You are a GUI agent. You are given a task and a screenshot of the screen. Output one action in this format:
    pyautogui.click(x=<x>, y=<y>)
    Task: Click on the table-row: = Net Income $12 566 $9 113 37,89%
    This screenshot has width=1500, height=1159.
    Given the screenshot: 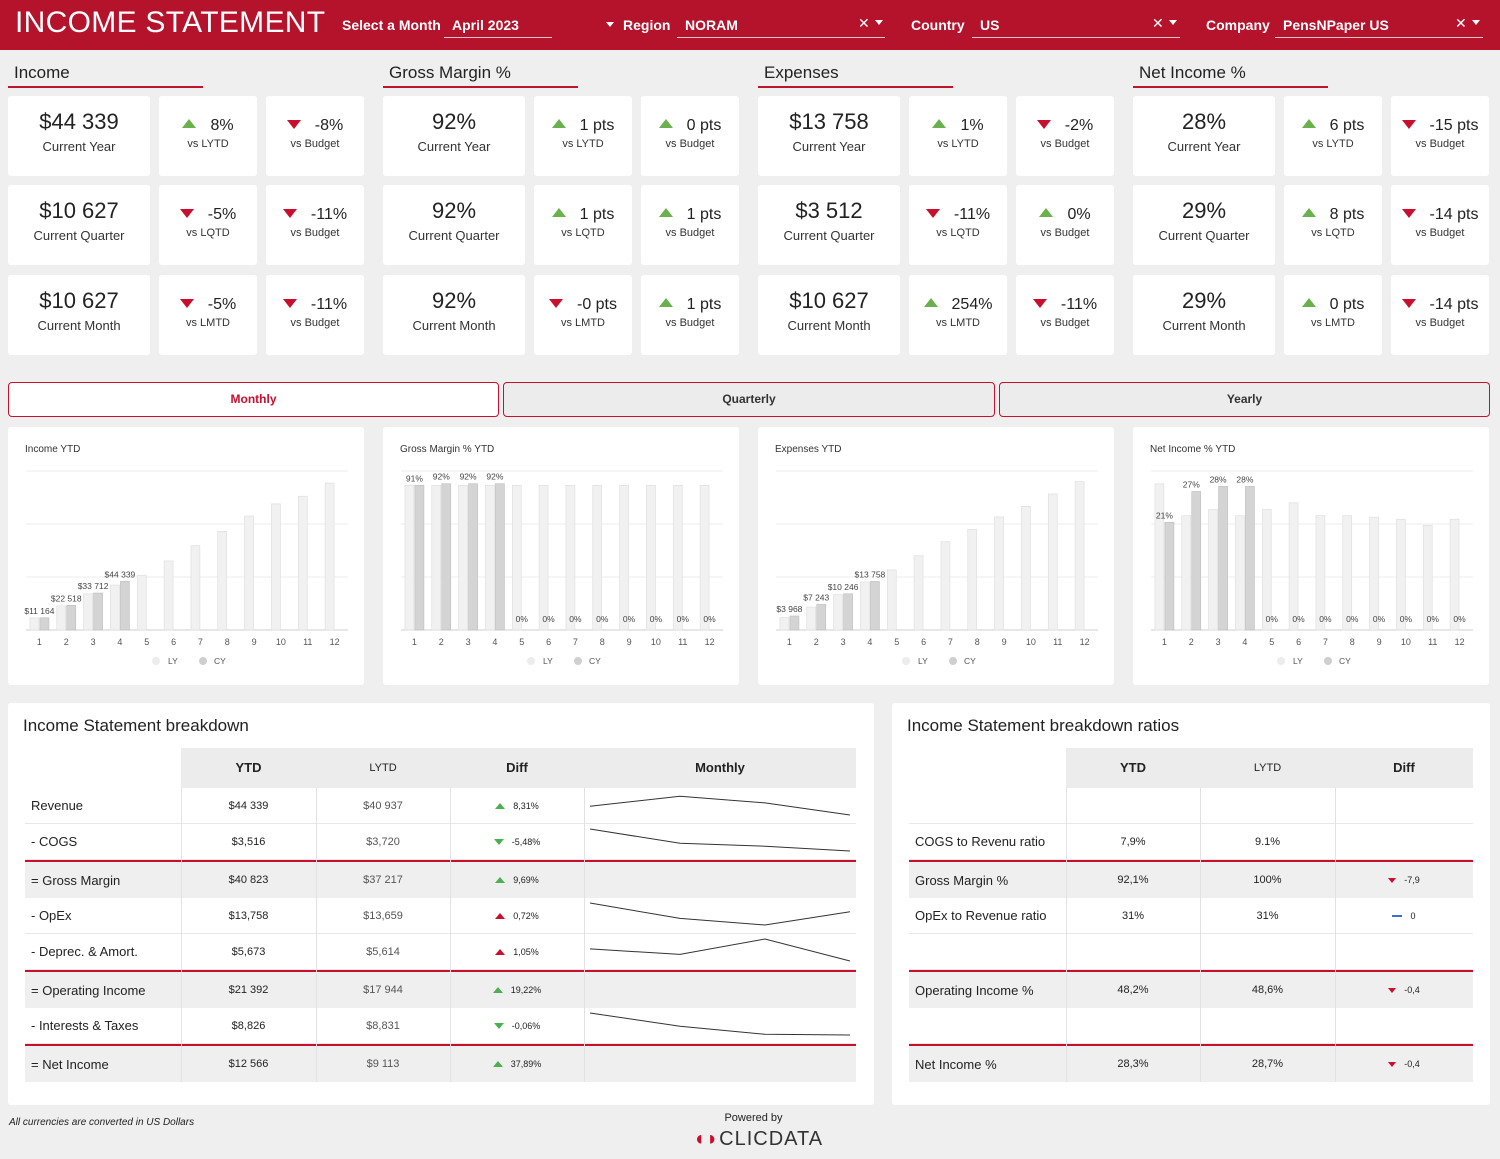 What is the action you would take?
    pyautogui.click(x=440, y=1063)
    